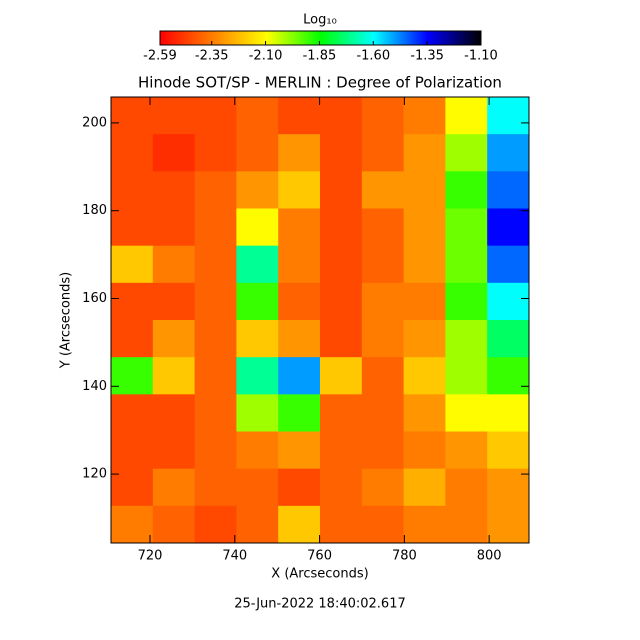 Image resolution: width=640 pixels, height=640 pixels. I want to click on y-tick-label: 180, so click(94, 210).